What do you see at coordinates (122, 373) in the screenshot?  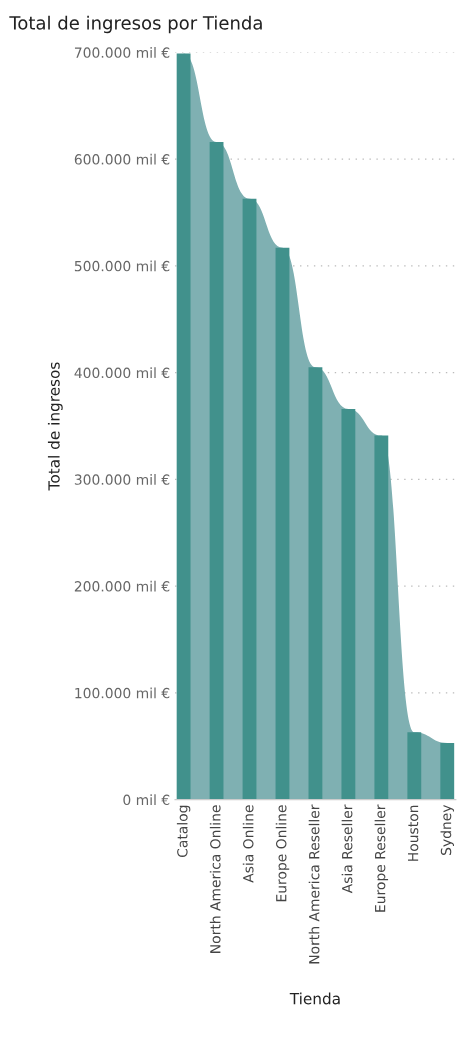 I see `y-tick-label: 400.000 mil €` at bounding box center [122, 373].